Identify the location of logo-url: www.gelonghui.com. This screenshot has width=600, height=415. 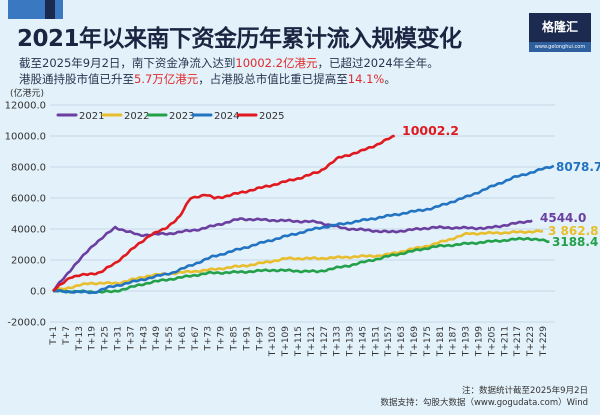
(560, 47).